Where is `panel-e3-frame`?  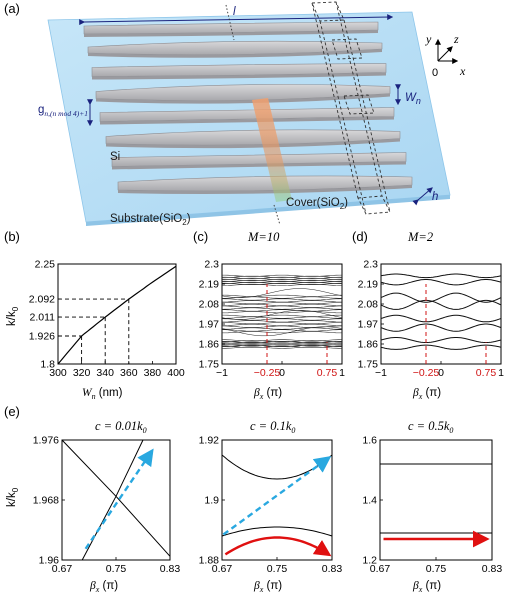
panel-e3-frame is located at coordinates (436, 500).